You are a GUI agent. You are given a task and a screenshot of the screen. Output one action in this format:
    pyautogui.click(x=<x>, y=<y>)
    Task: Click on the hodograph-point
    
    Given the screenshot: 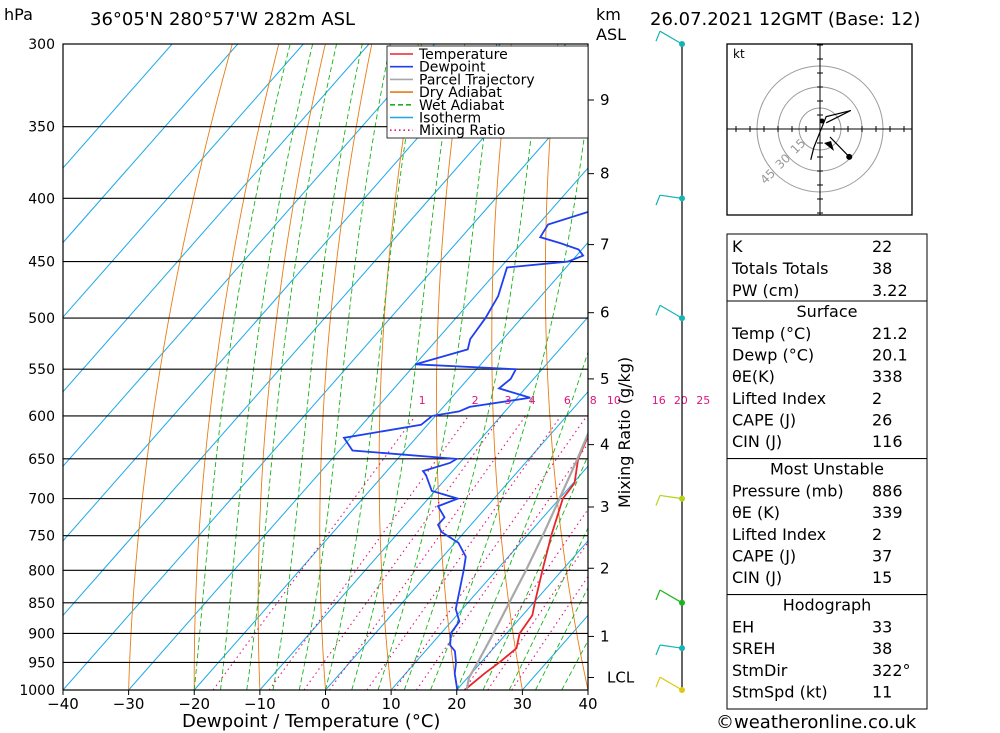 What is the action you would take?
    pyautogui.click(x=822, y=121)
    